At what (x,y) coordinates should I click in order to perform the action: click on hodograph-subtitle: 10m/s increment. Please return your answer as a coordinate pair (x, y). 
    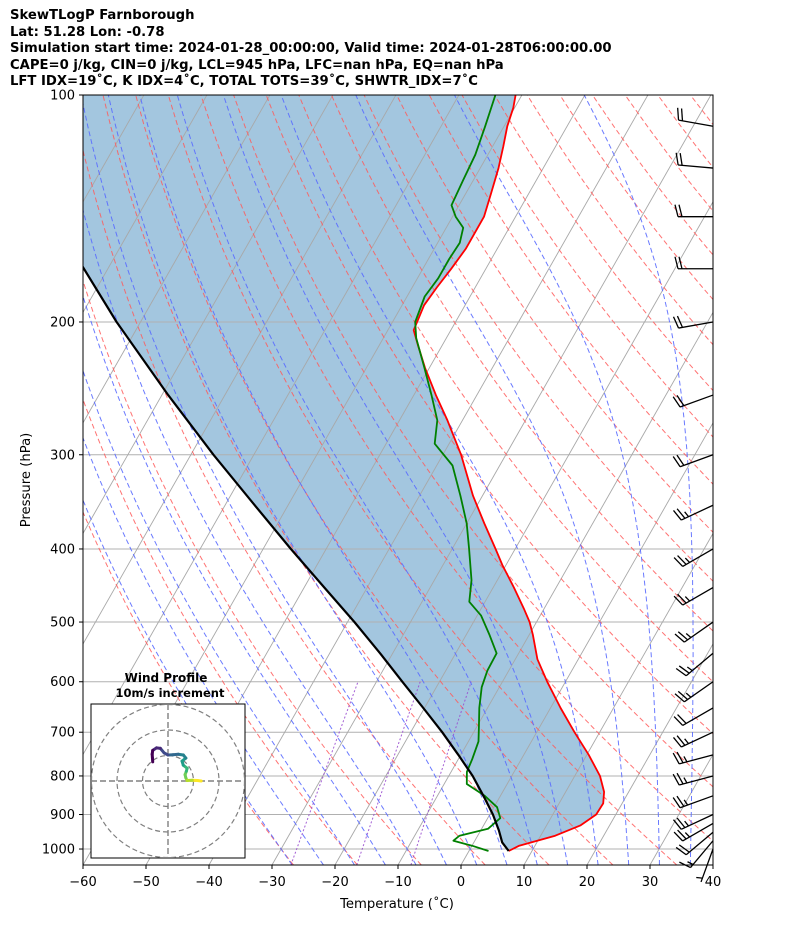
    Looking at the image, I should click on (170, 693).